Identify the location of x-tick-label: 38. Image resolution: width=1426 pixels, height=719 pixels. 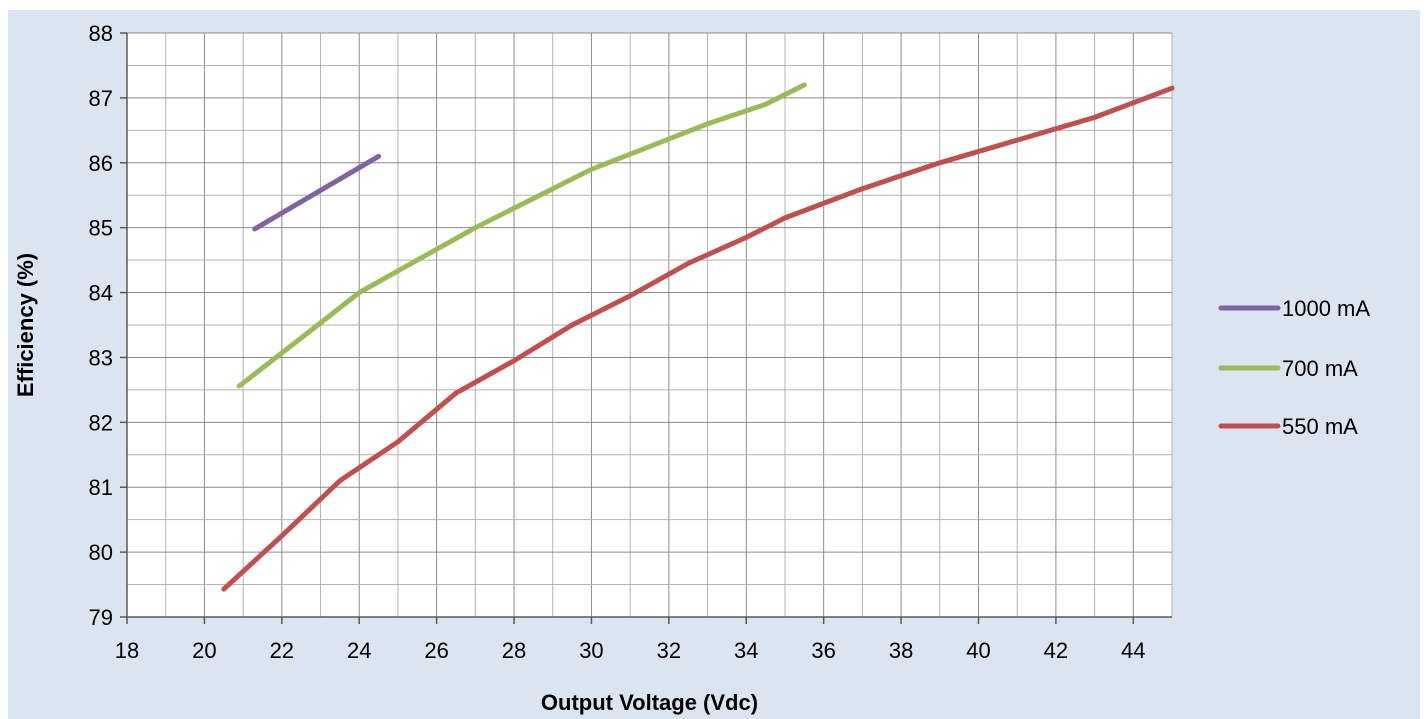
(901, 650).